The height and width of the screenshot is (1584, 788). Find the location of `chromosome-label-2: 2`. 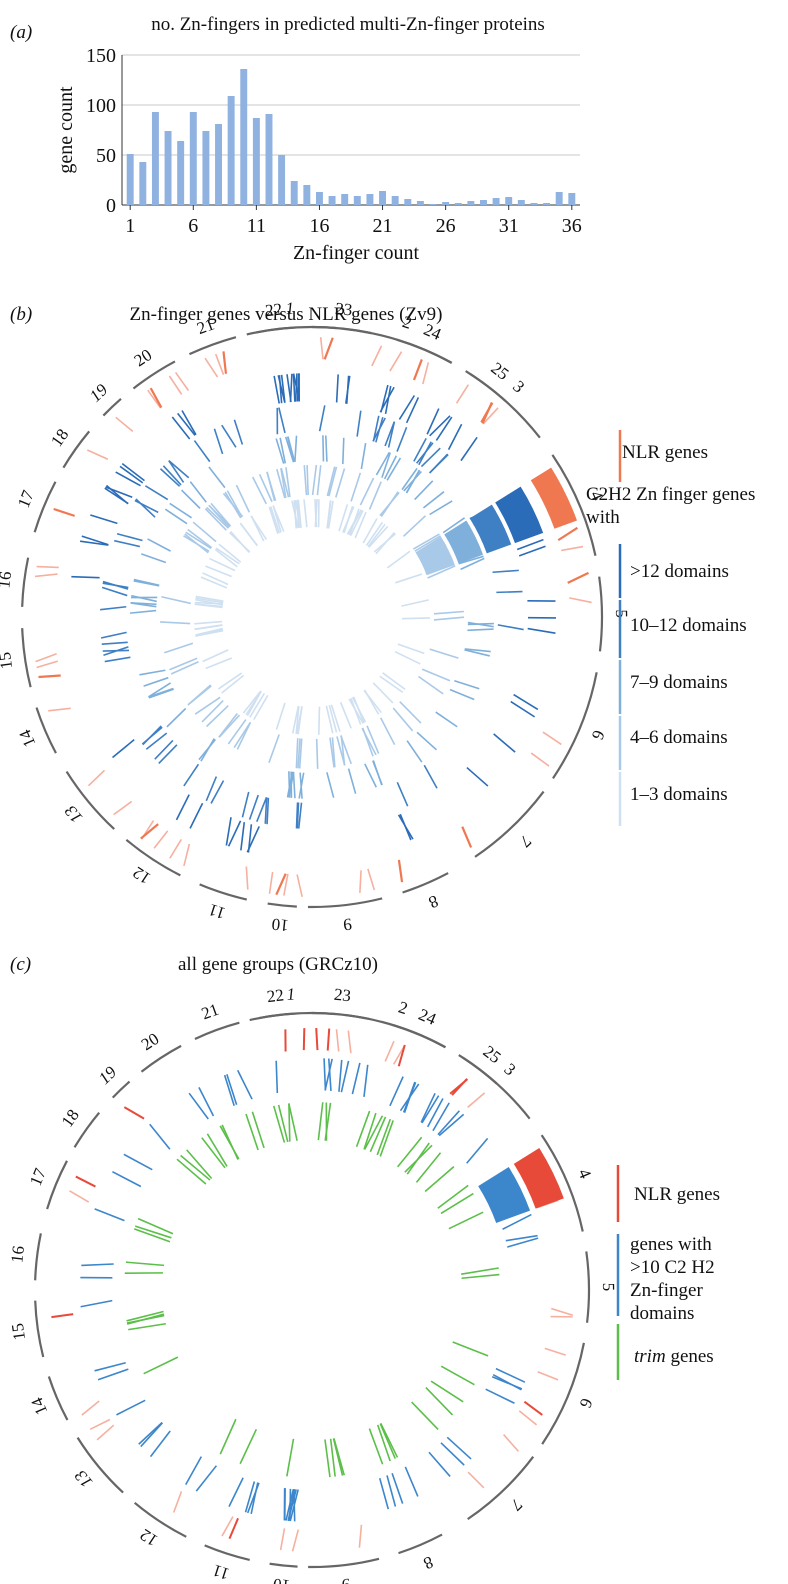

chromosome-label-2: 2 is located at coordinates (403, 1008).